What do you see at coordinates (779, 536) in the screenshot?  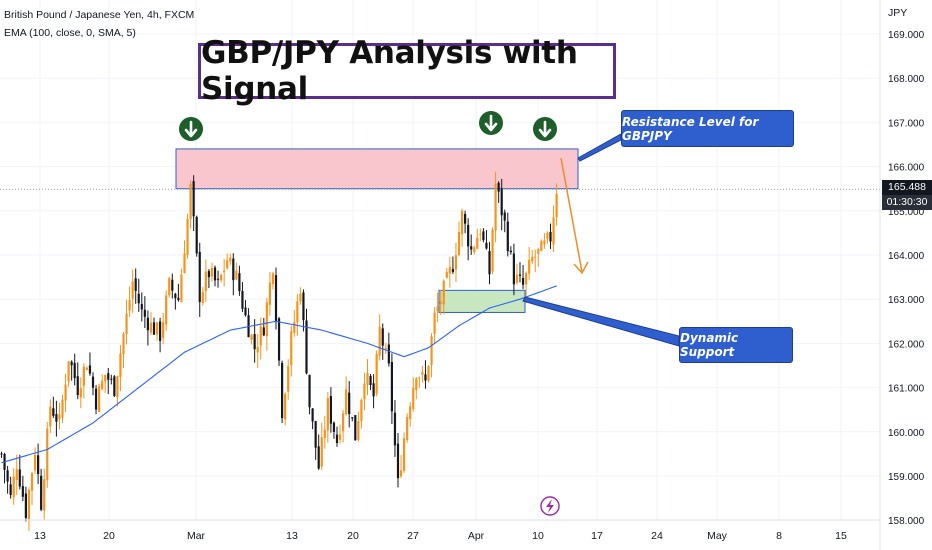 I see `x-tick-label: 8` at bounding box center [779, 536].